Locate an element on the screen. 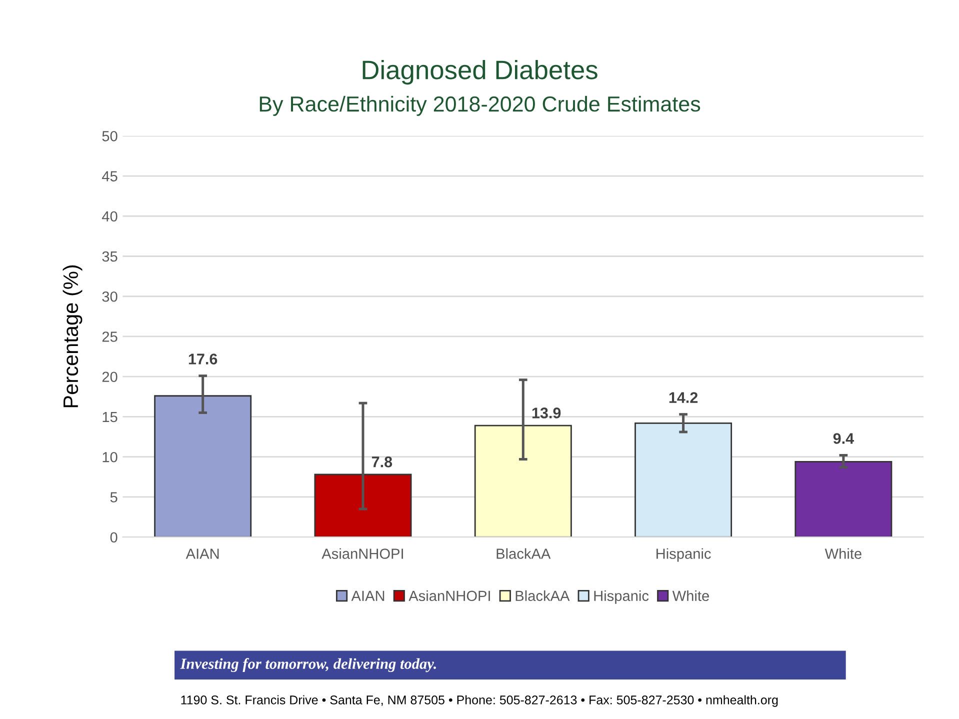  legend-label: BlackAA is located at coordinates (543, 596).